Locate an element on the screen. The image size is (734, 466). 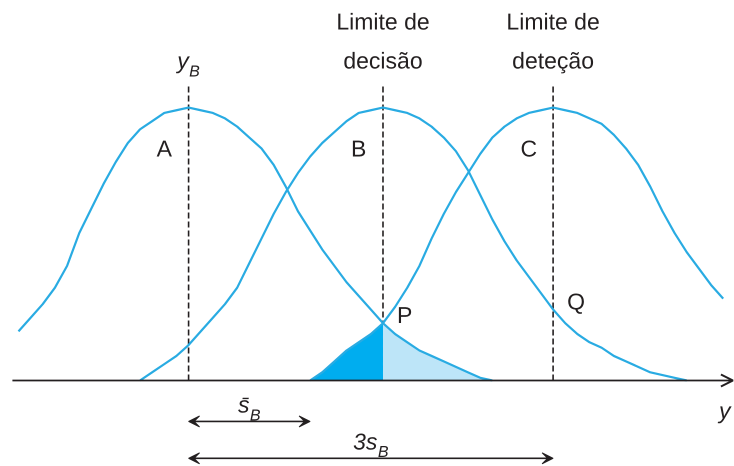
annotation: P is located at coordinates (404, 315).